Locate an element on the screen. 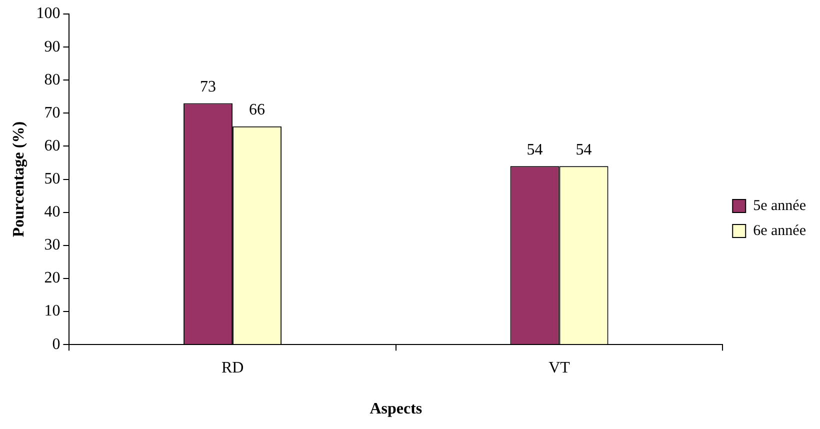 The image size is (820, 429). y-tick-label: 90 is located at coordinates (52, 47).